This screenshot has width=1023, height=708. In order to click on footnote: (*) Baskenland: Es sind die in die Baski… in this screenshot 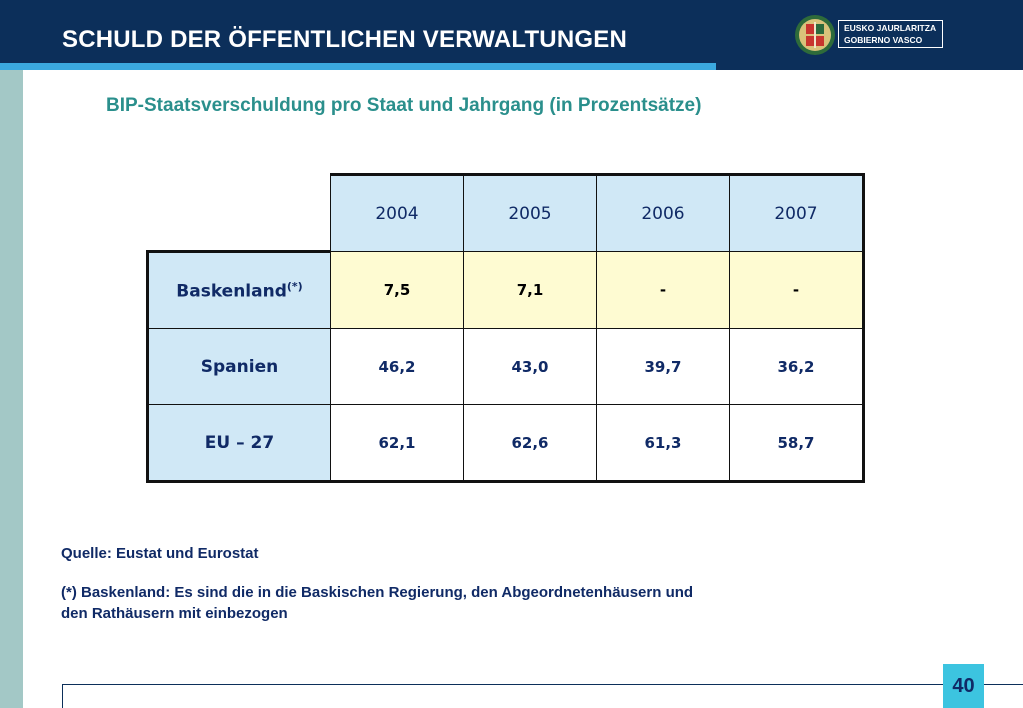, I will do `click(456, 603)`.